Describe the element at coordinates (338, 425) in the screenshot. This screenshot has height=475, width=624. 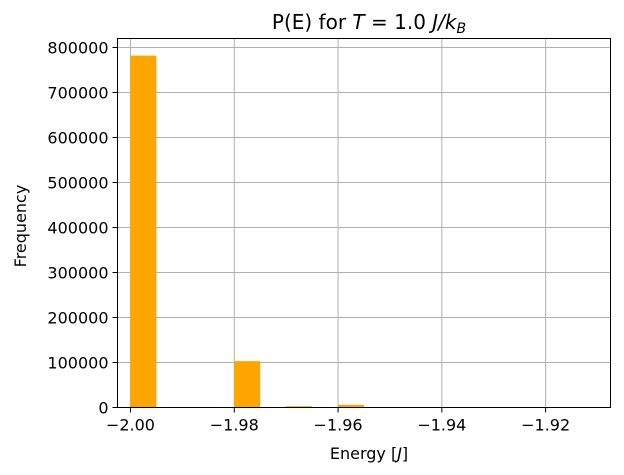
I see `x-tick-label: −1.96` at that location.